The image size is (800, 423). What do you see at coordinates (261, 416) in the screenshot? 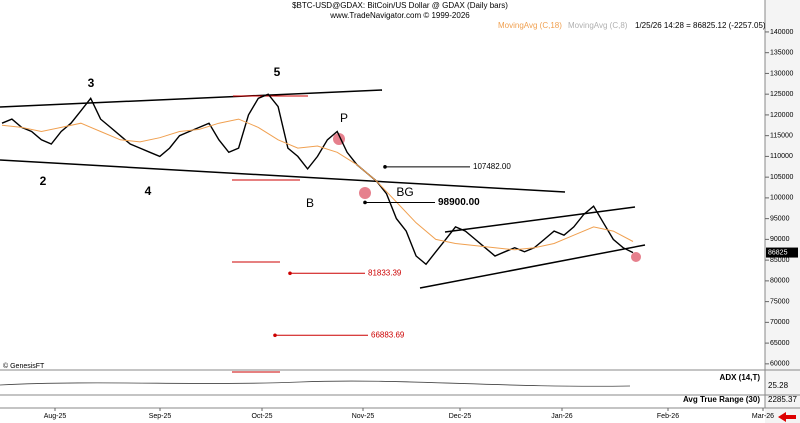
I see `x-tick-label: Oct-25` at bounding box center [261, 416].